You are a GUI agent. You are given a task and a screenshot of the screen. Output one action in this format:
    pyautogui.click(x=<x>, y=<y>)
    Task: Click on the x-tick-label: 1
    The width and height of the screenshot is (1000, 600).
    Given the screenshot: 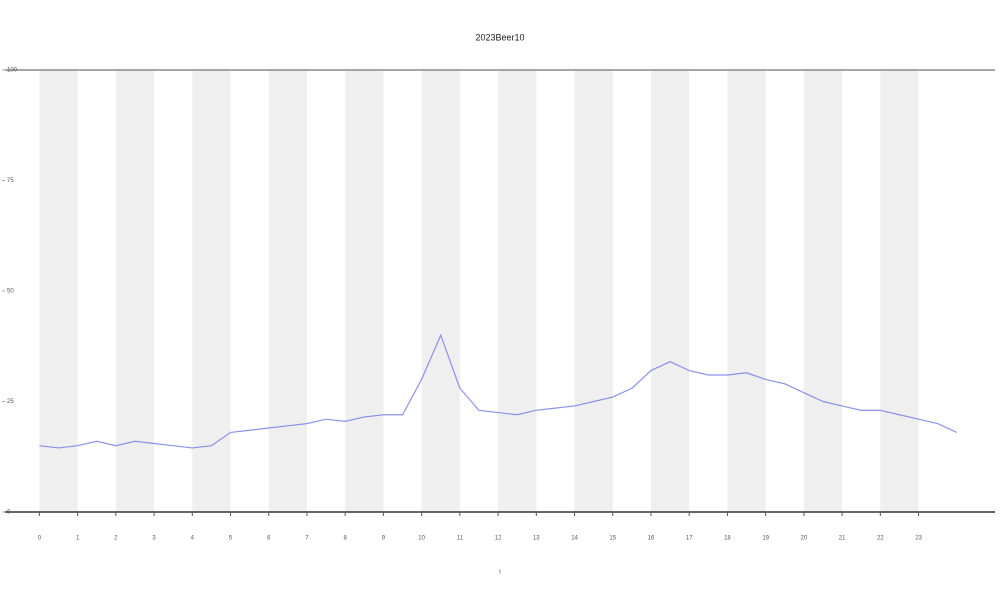 What is the action you would take?
    pyautogui.click(x=78, y=539)
    